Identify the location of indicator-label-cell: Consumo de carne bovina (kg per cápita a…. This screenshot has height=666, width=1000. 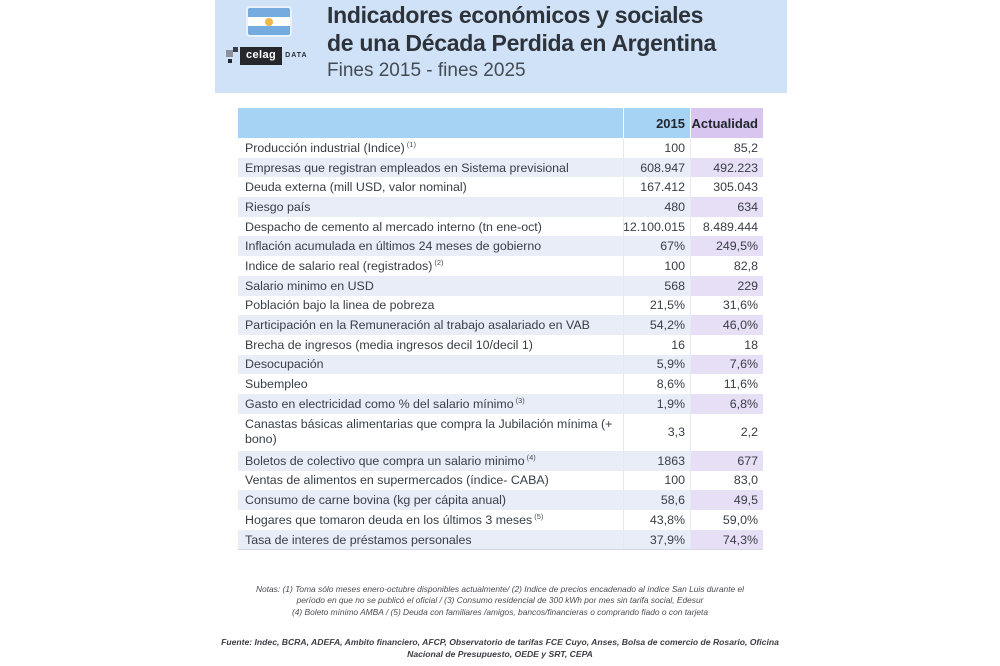
(430, 500).